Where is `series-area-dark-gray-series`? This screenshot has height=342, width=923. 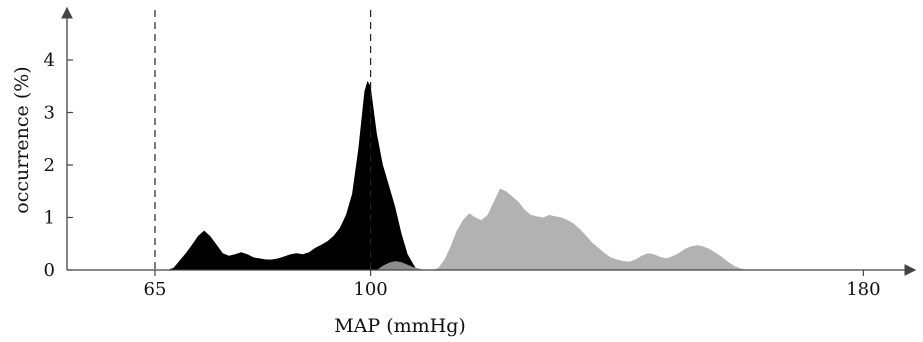
series-area-dark-gray-series is located at coordinates (401, 265).